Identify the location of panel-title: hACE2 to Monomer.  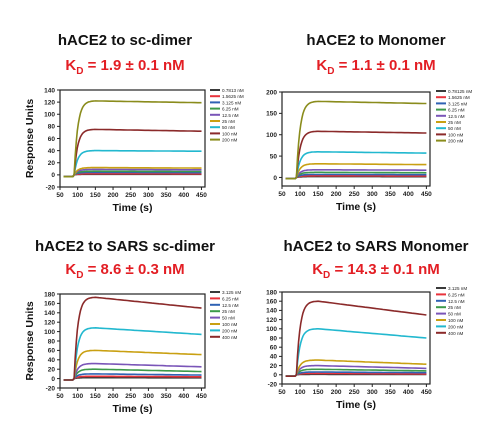
(376, 40).